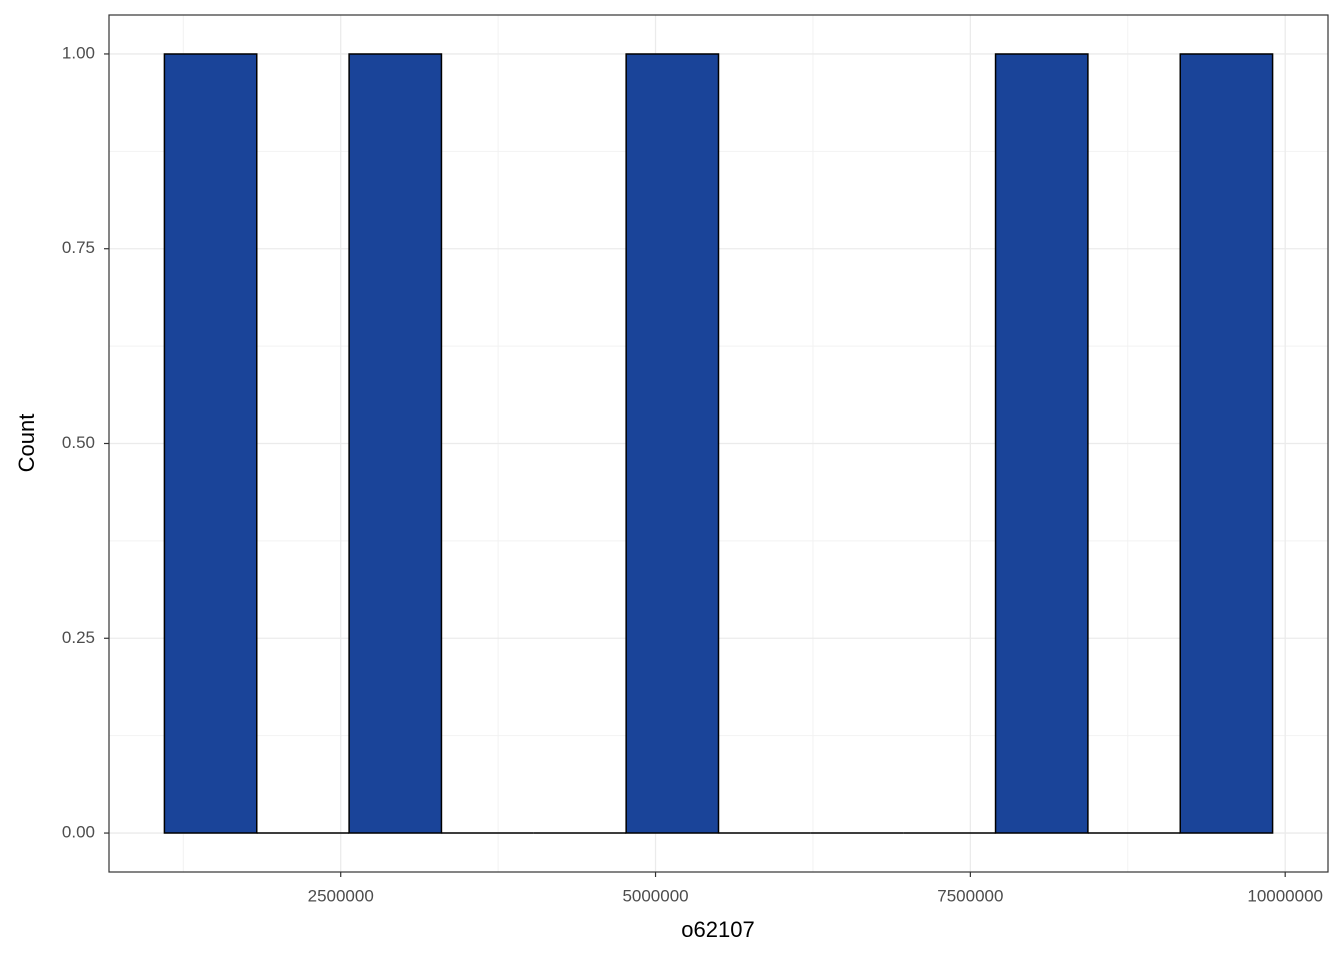 The height and width of the screenshot is (960, 1344). Describe the element at coordinates (341, 895) in the screenshot. I see `x-tick-label: 2500000` at that location.